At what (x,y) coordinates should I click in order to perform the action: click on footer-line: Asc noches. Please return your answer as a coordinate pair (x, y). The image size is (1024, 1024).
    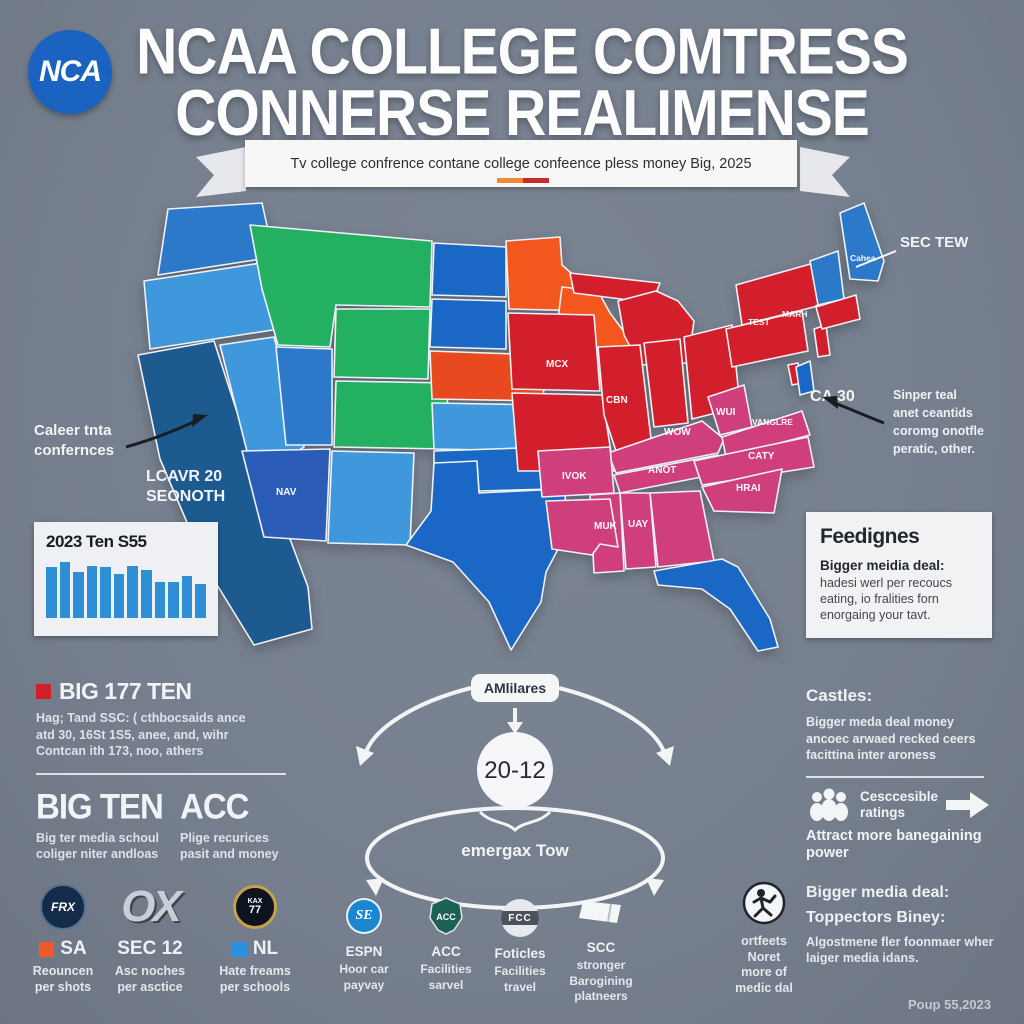
    Looking at the image, I should click on (150, 971).